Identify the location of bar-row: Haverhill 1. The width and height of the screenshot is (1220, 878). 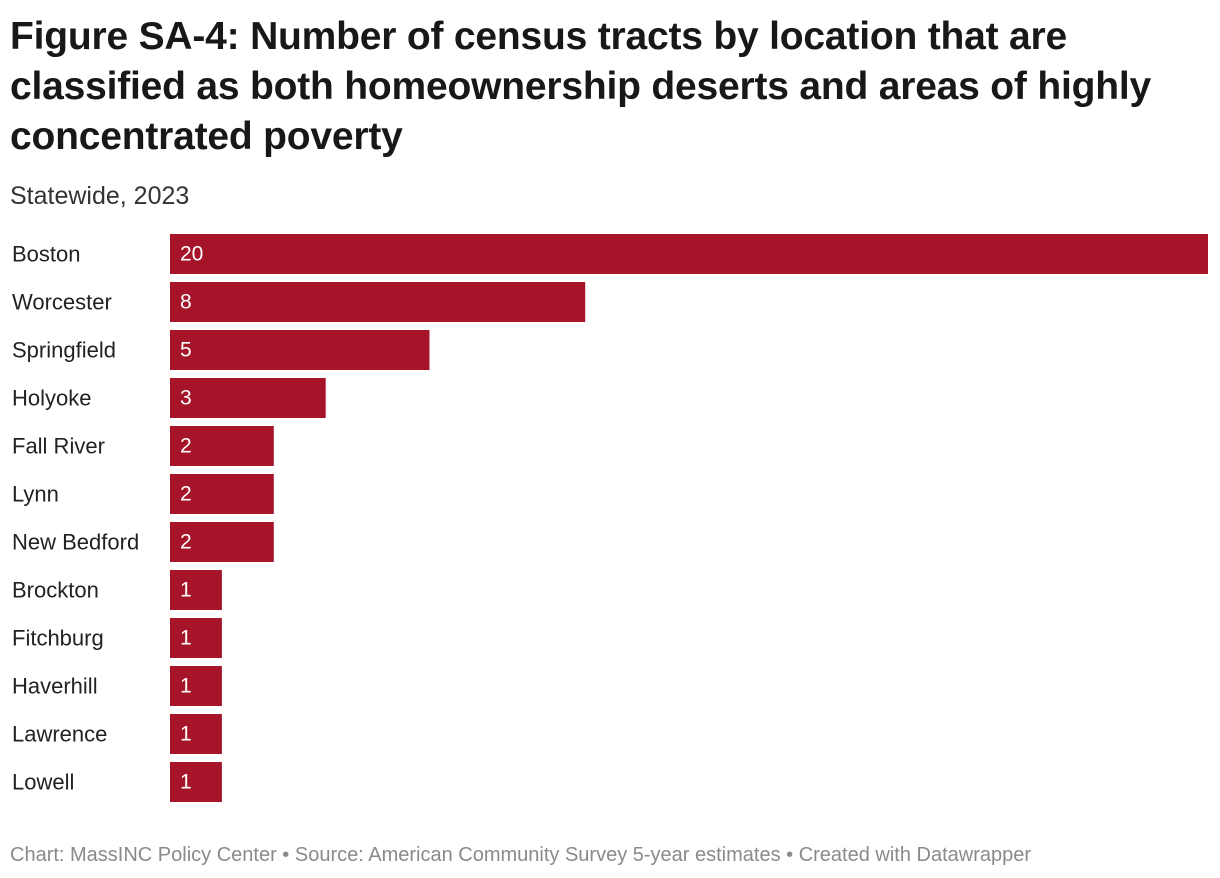
(117, 686).